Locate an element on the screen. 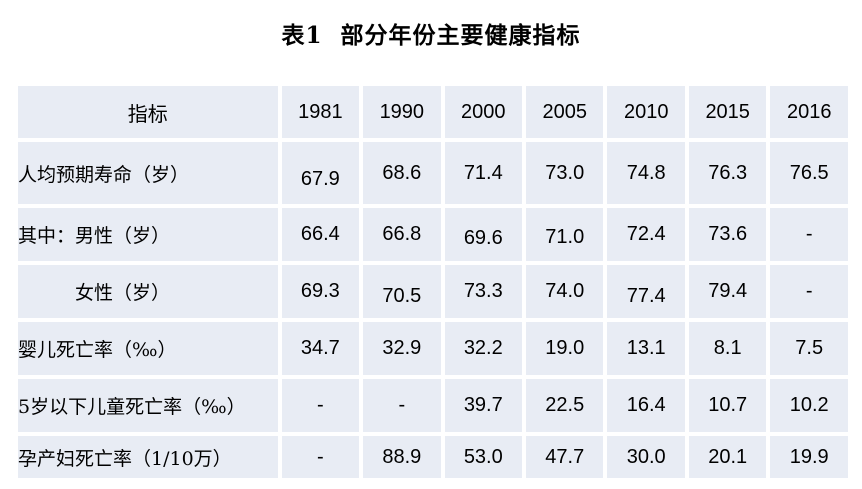  table-row-female-life-expectancy: 女性（岁） 69.3 70.5 73.3 74.0 77.4 79.4 - is located at coordinates (433, 291).